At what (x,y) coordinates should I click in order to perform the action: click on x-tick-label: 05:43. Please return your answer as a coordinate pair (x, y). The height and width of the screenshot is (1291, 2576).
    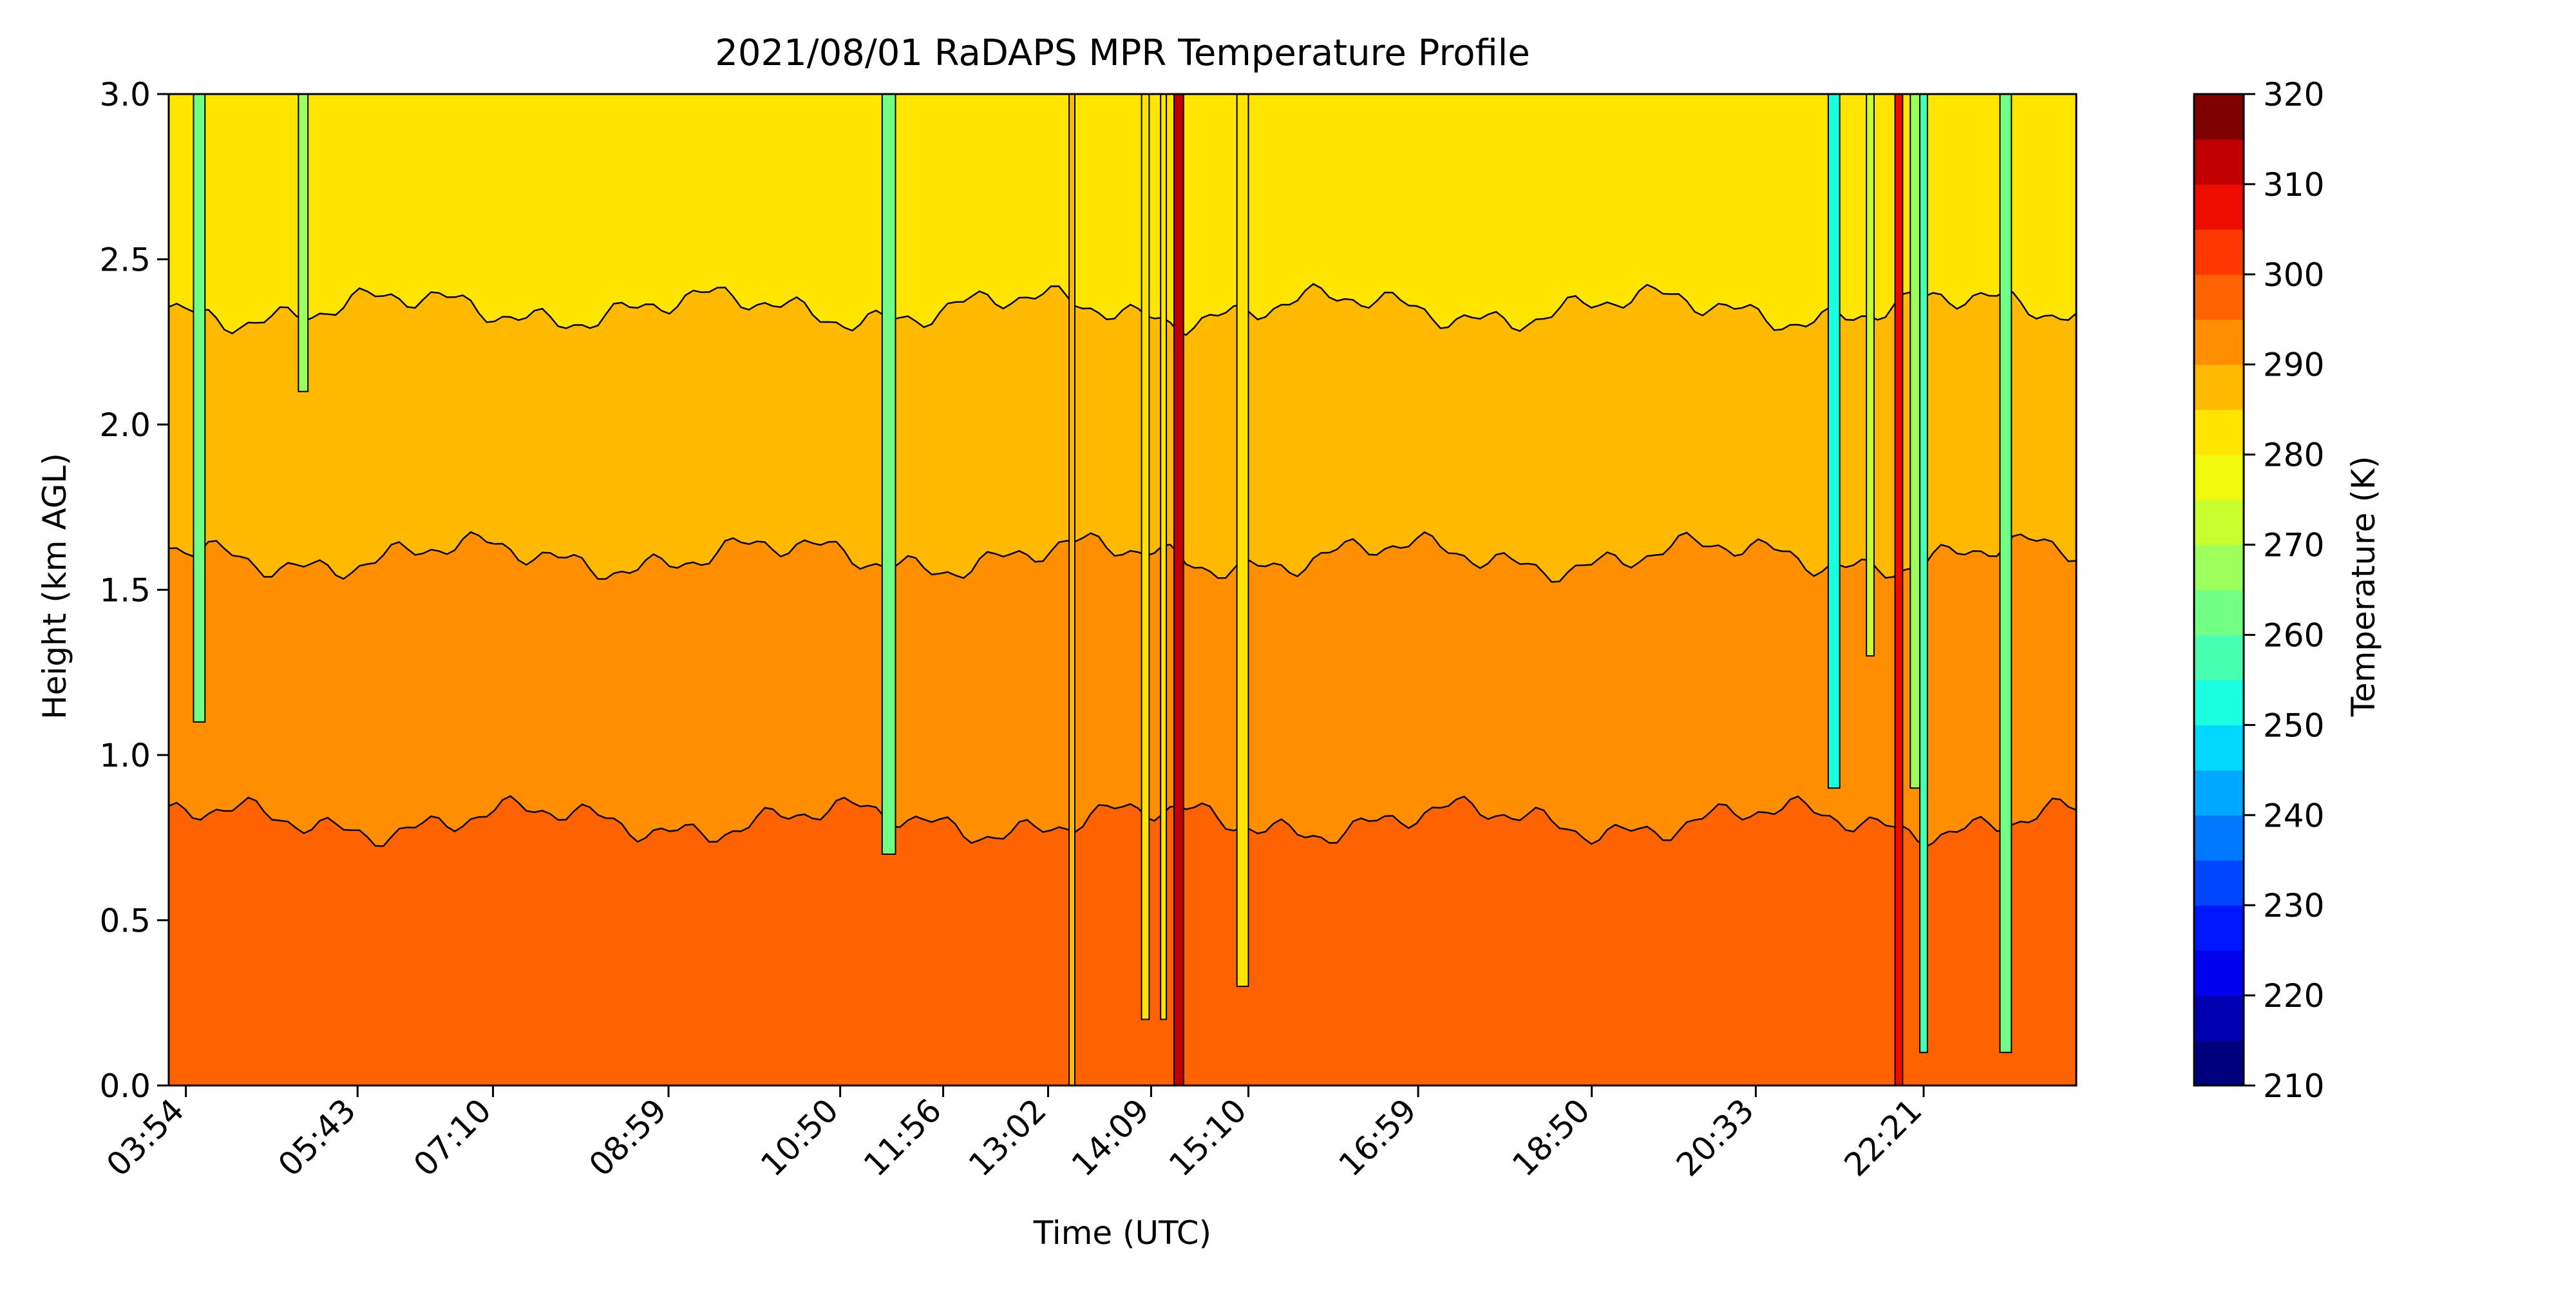
    Looking at the image, I should click on (317, 1137).